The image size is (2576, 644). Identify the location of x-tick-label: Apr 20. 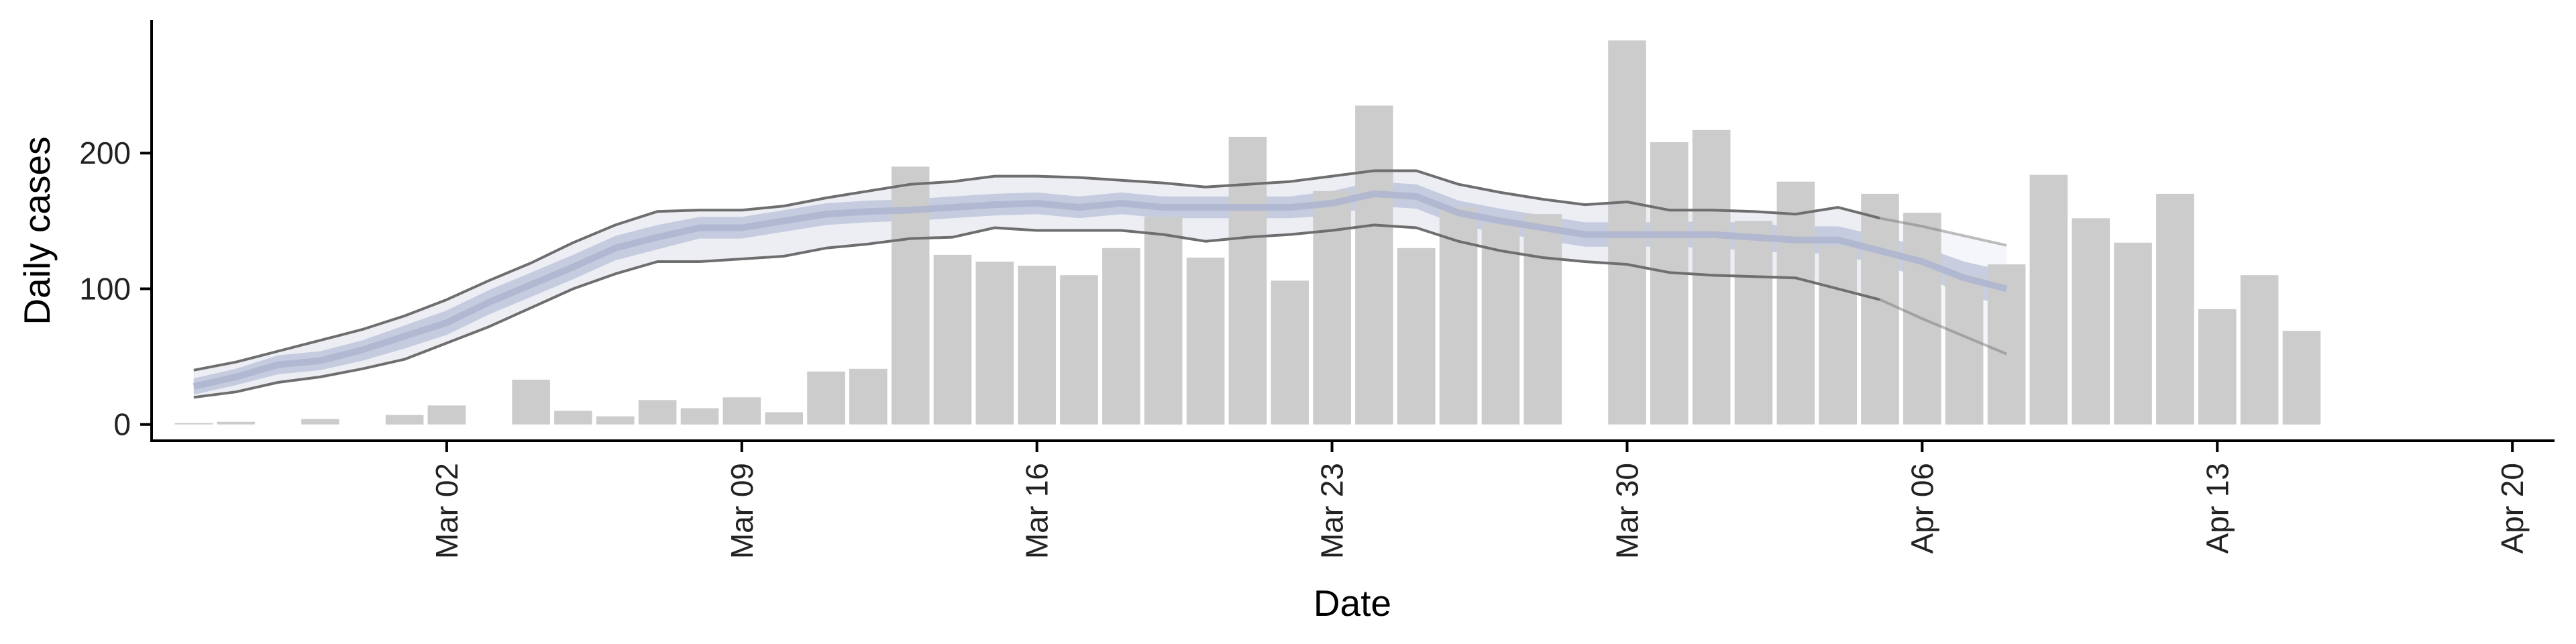
(2512, 508).